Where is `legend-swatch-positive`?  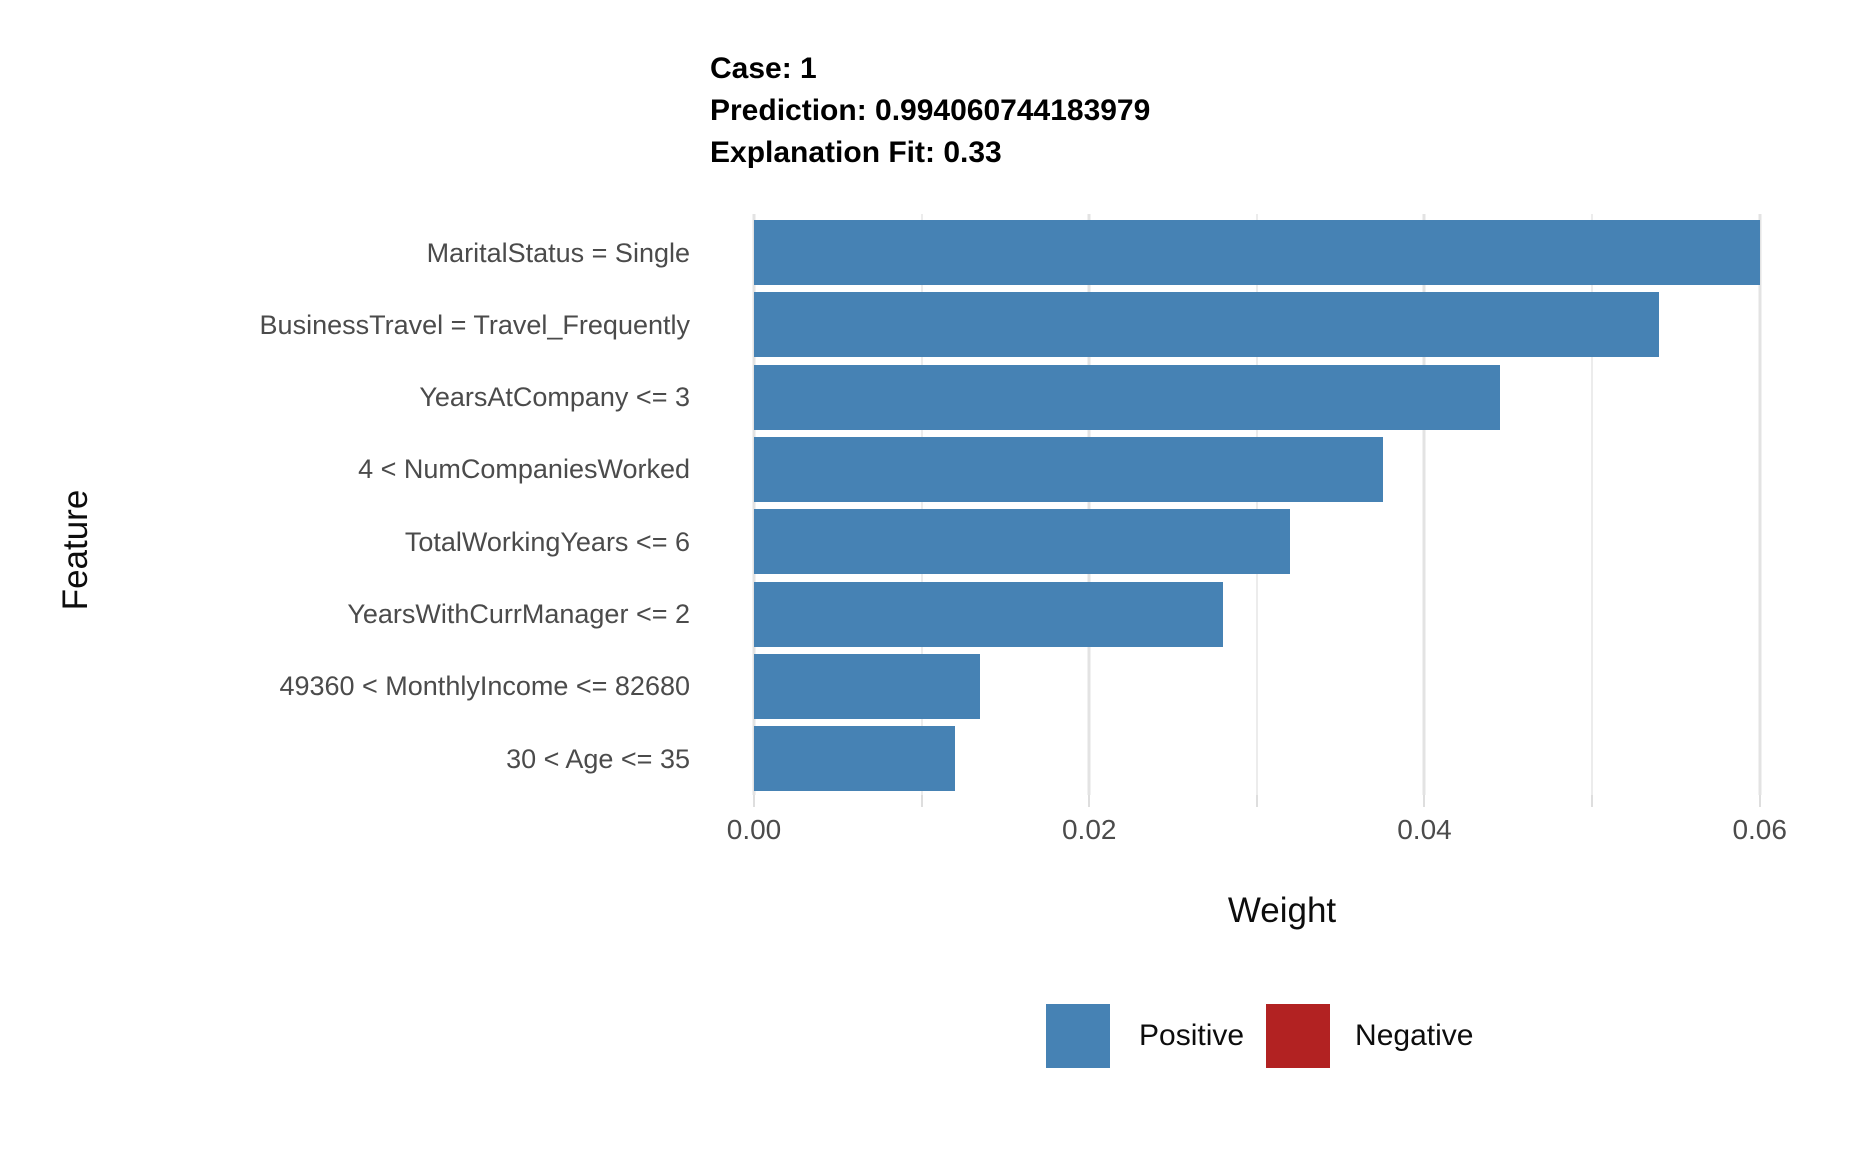 legend-swatch-positive is located at coordinates (1078, 1036).